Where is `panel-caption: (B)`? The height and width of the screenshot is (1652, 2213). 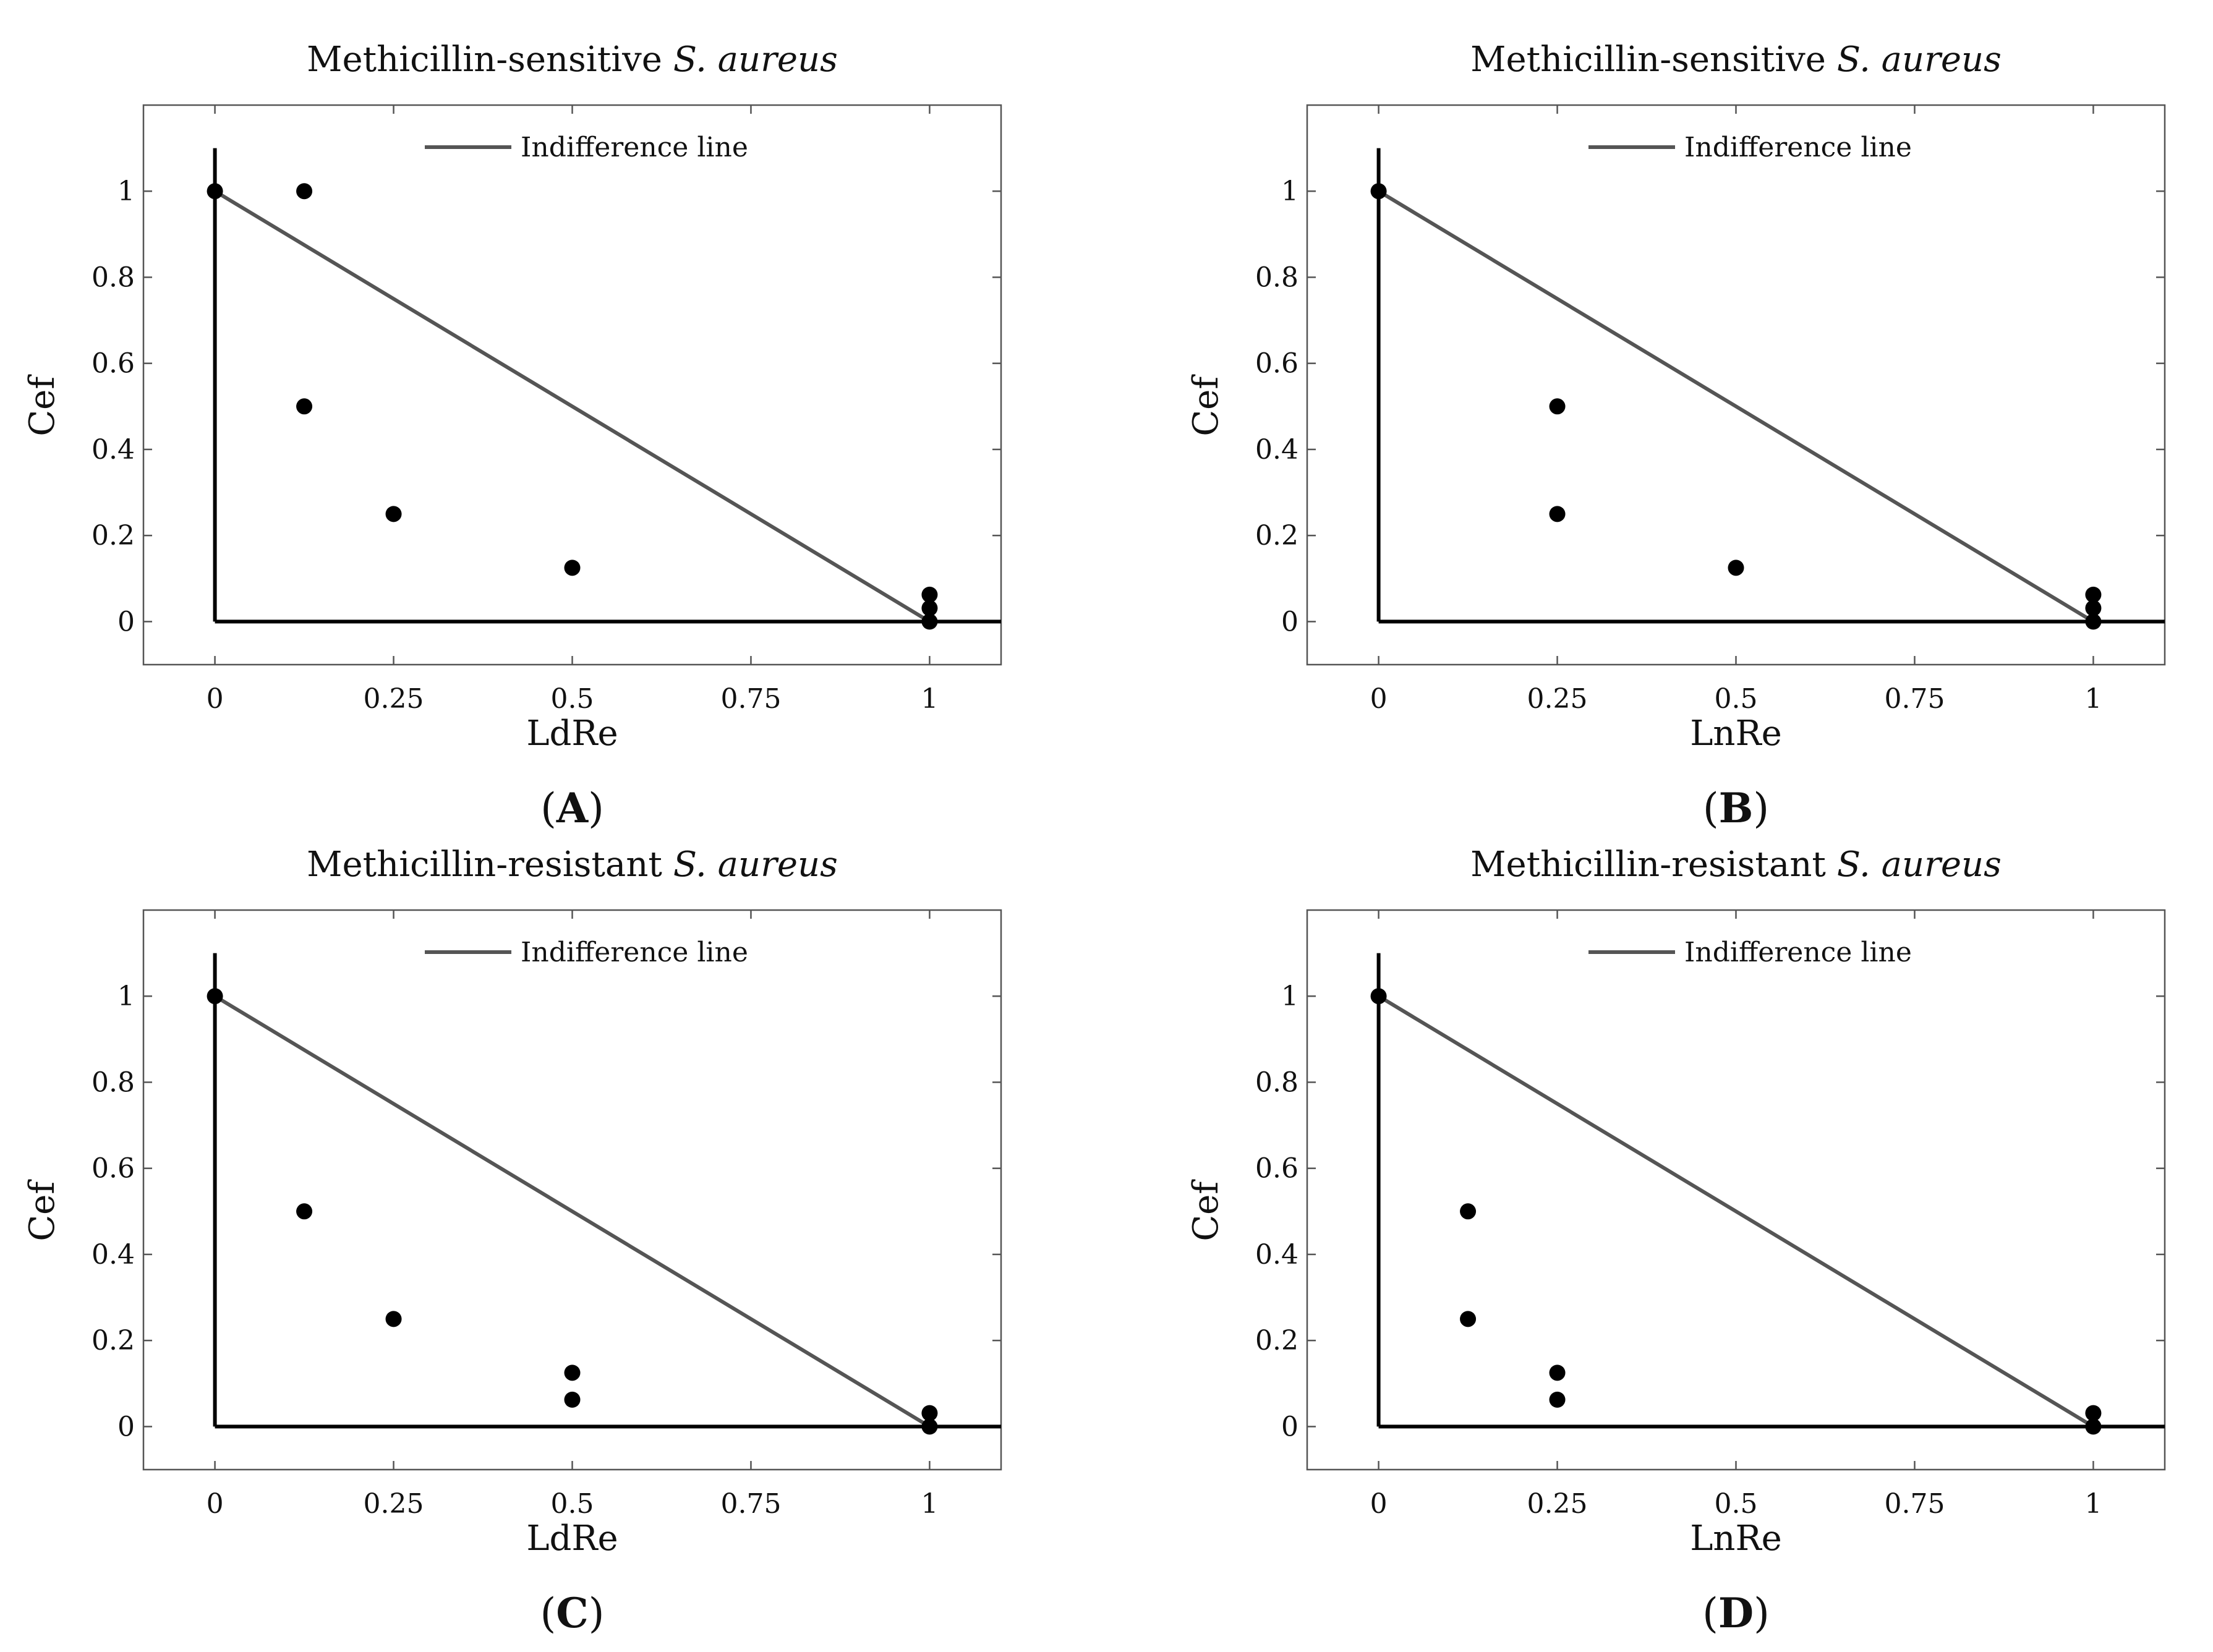 panel-caption: (B) is located at coordinates (1736, 808).